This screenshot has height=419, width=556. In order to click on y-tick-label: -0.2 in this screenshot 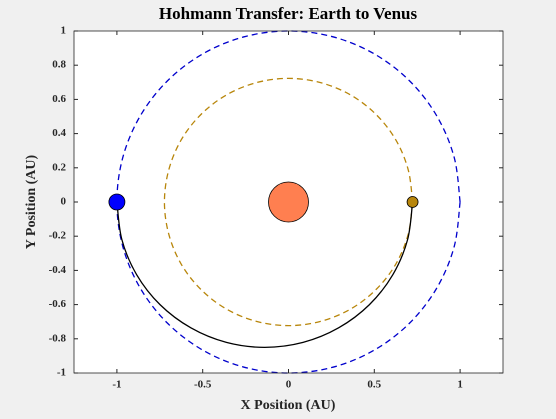, I will do `click(58, 236)`.